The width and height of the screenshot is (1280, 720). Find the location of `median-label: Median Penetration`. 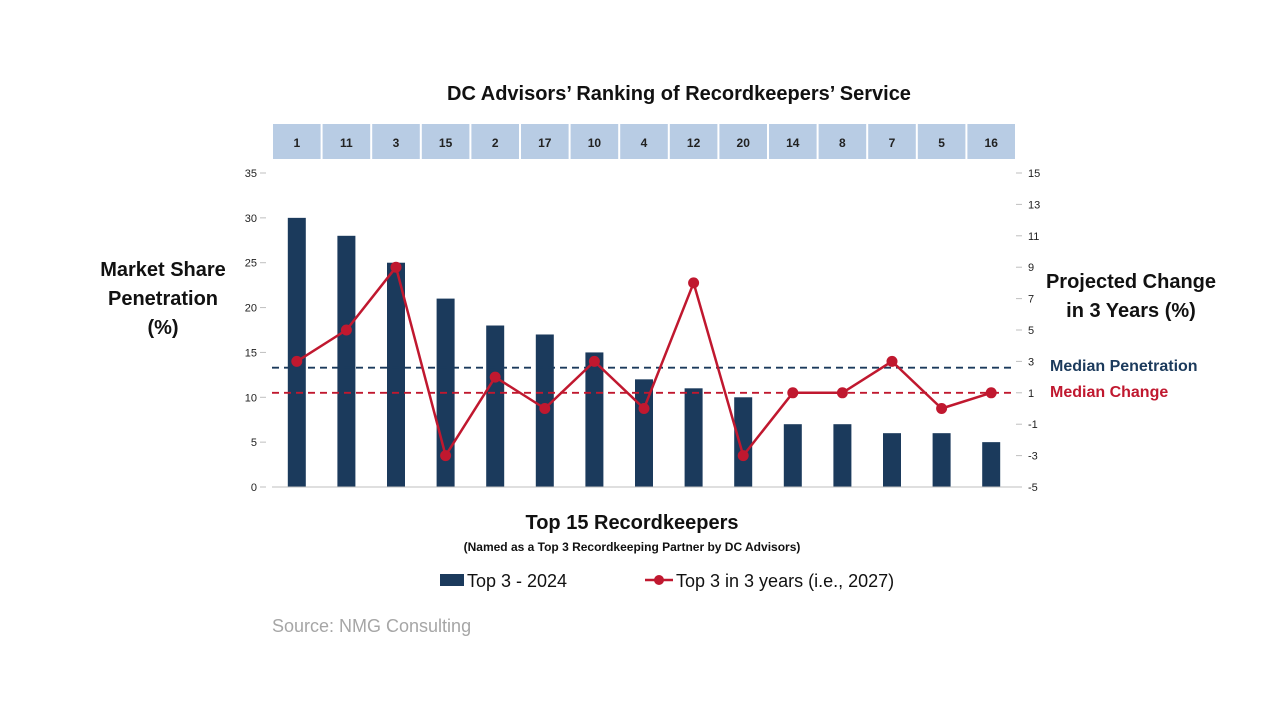

median-label: Median Penetration is located at coordinates (1124, 366).